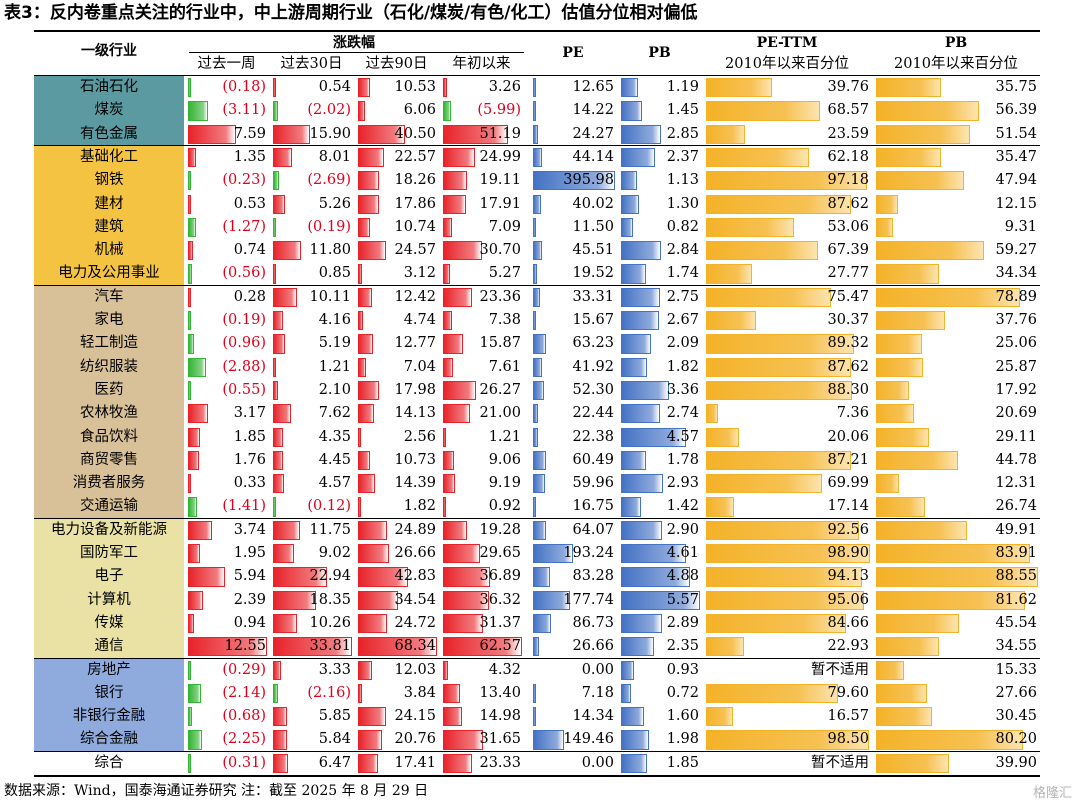 Image resolution: width=1080 pixels, height=807 pixels. What do you see at coordinates (419, 110) in the screenshot?
I see `d90-value: 6.06` at bounding box center [419, 110].